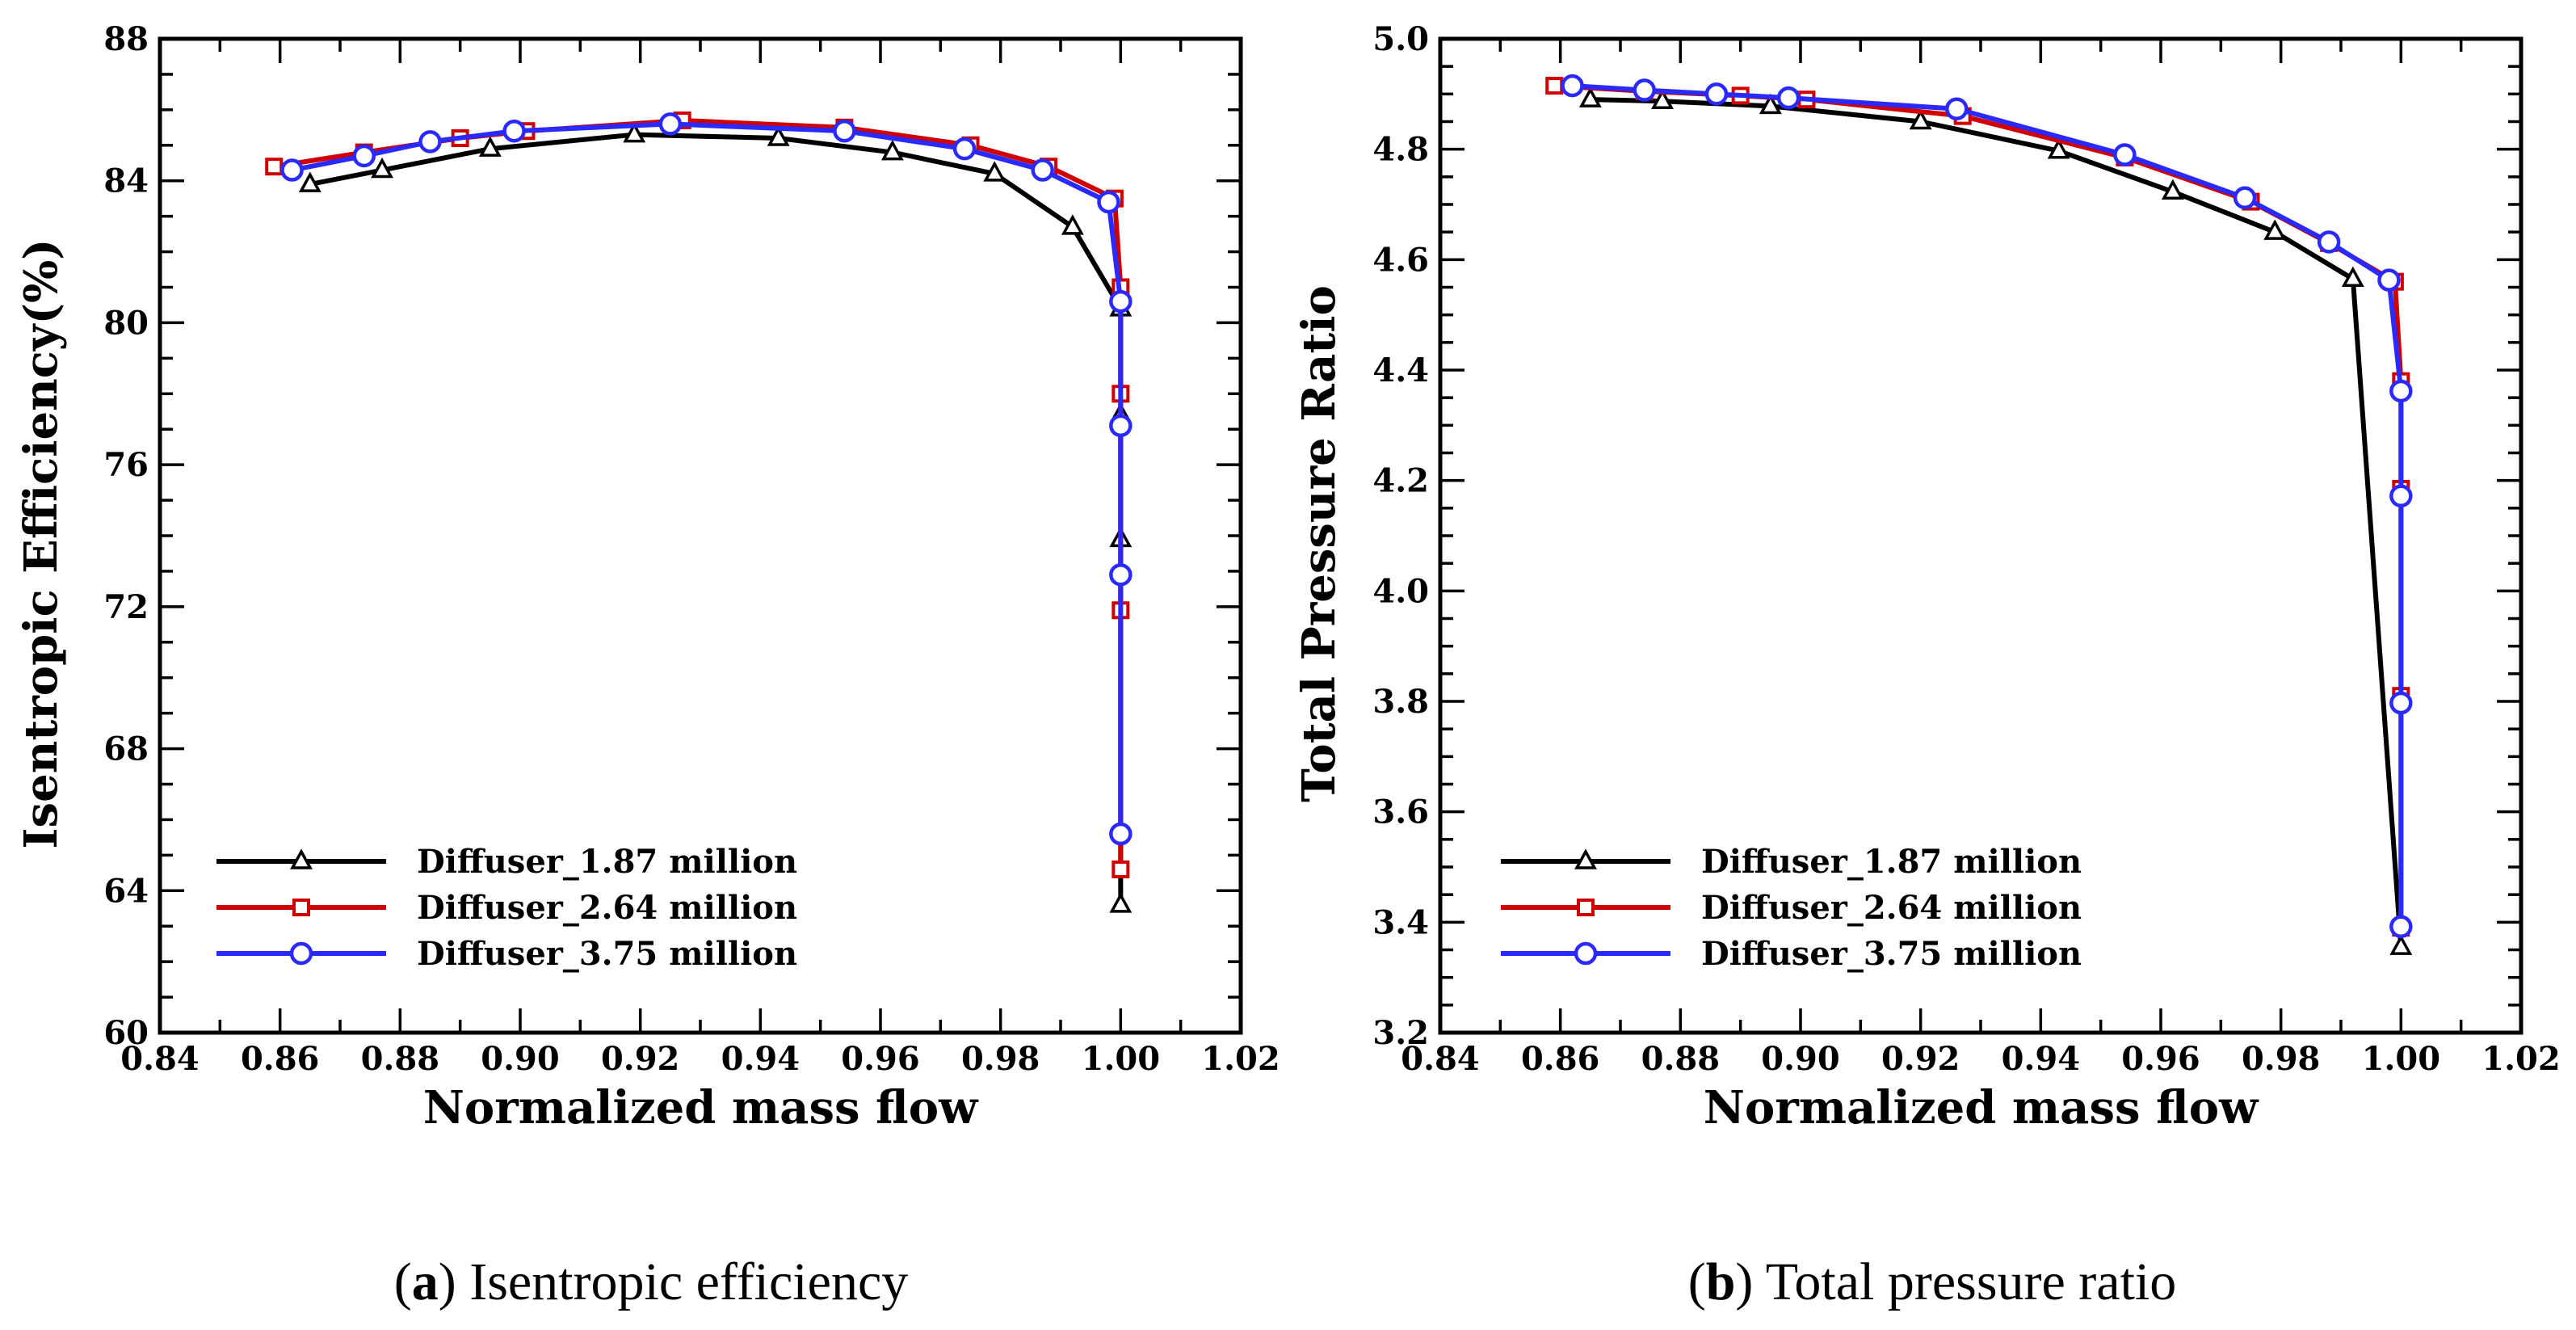  What do you see at coordinates (2041, 1059) in the screenshot?
I see `x-tick-label: 0.94` at bounding box center [2041, 1059].